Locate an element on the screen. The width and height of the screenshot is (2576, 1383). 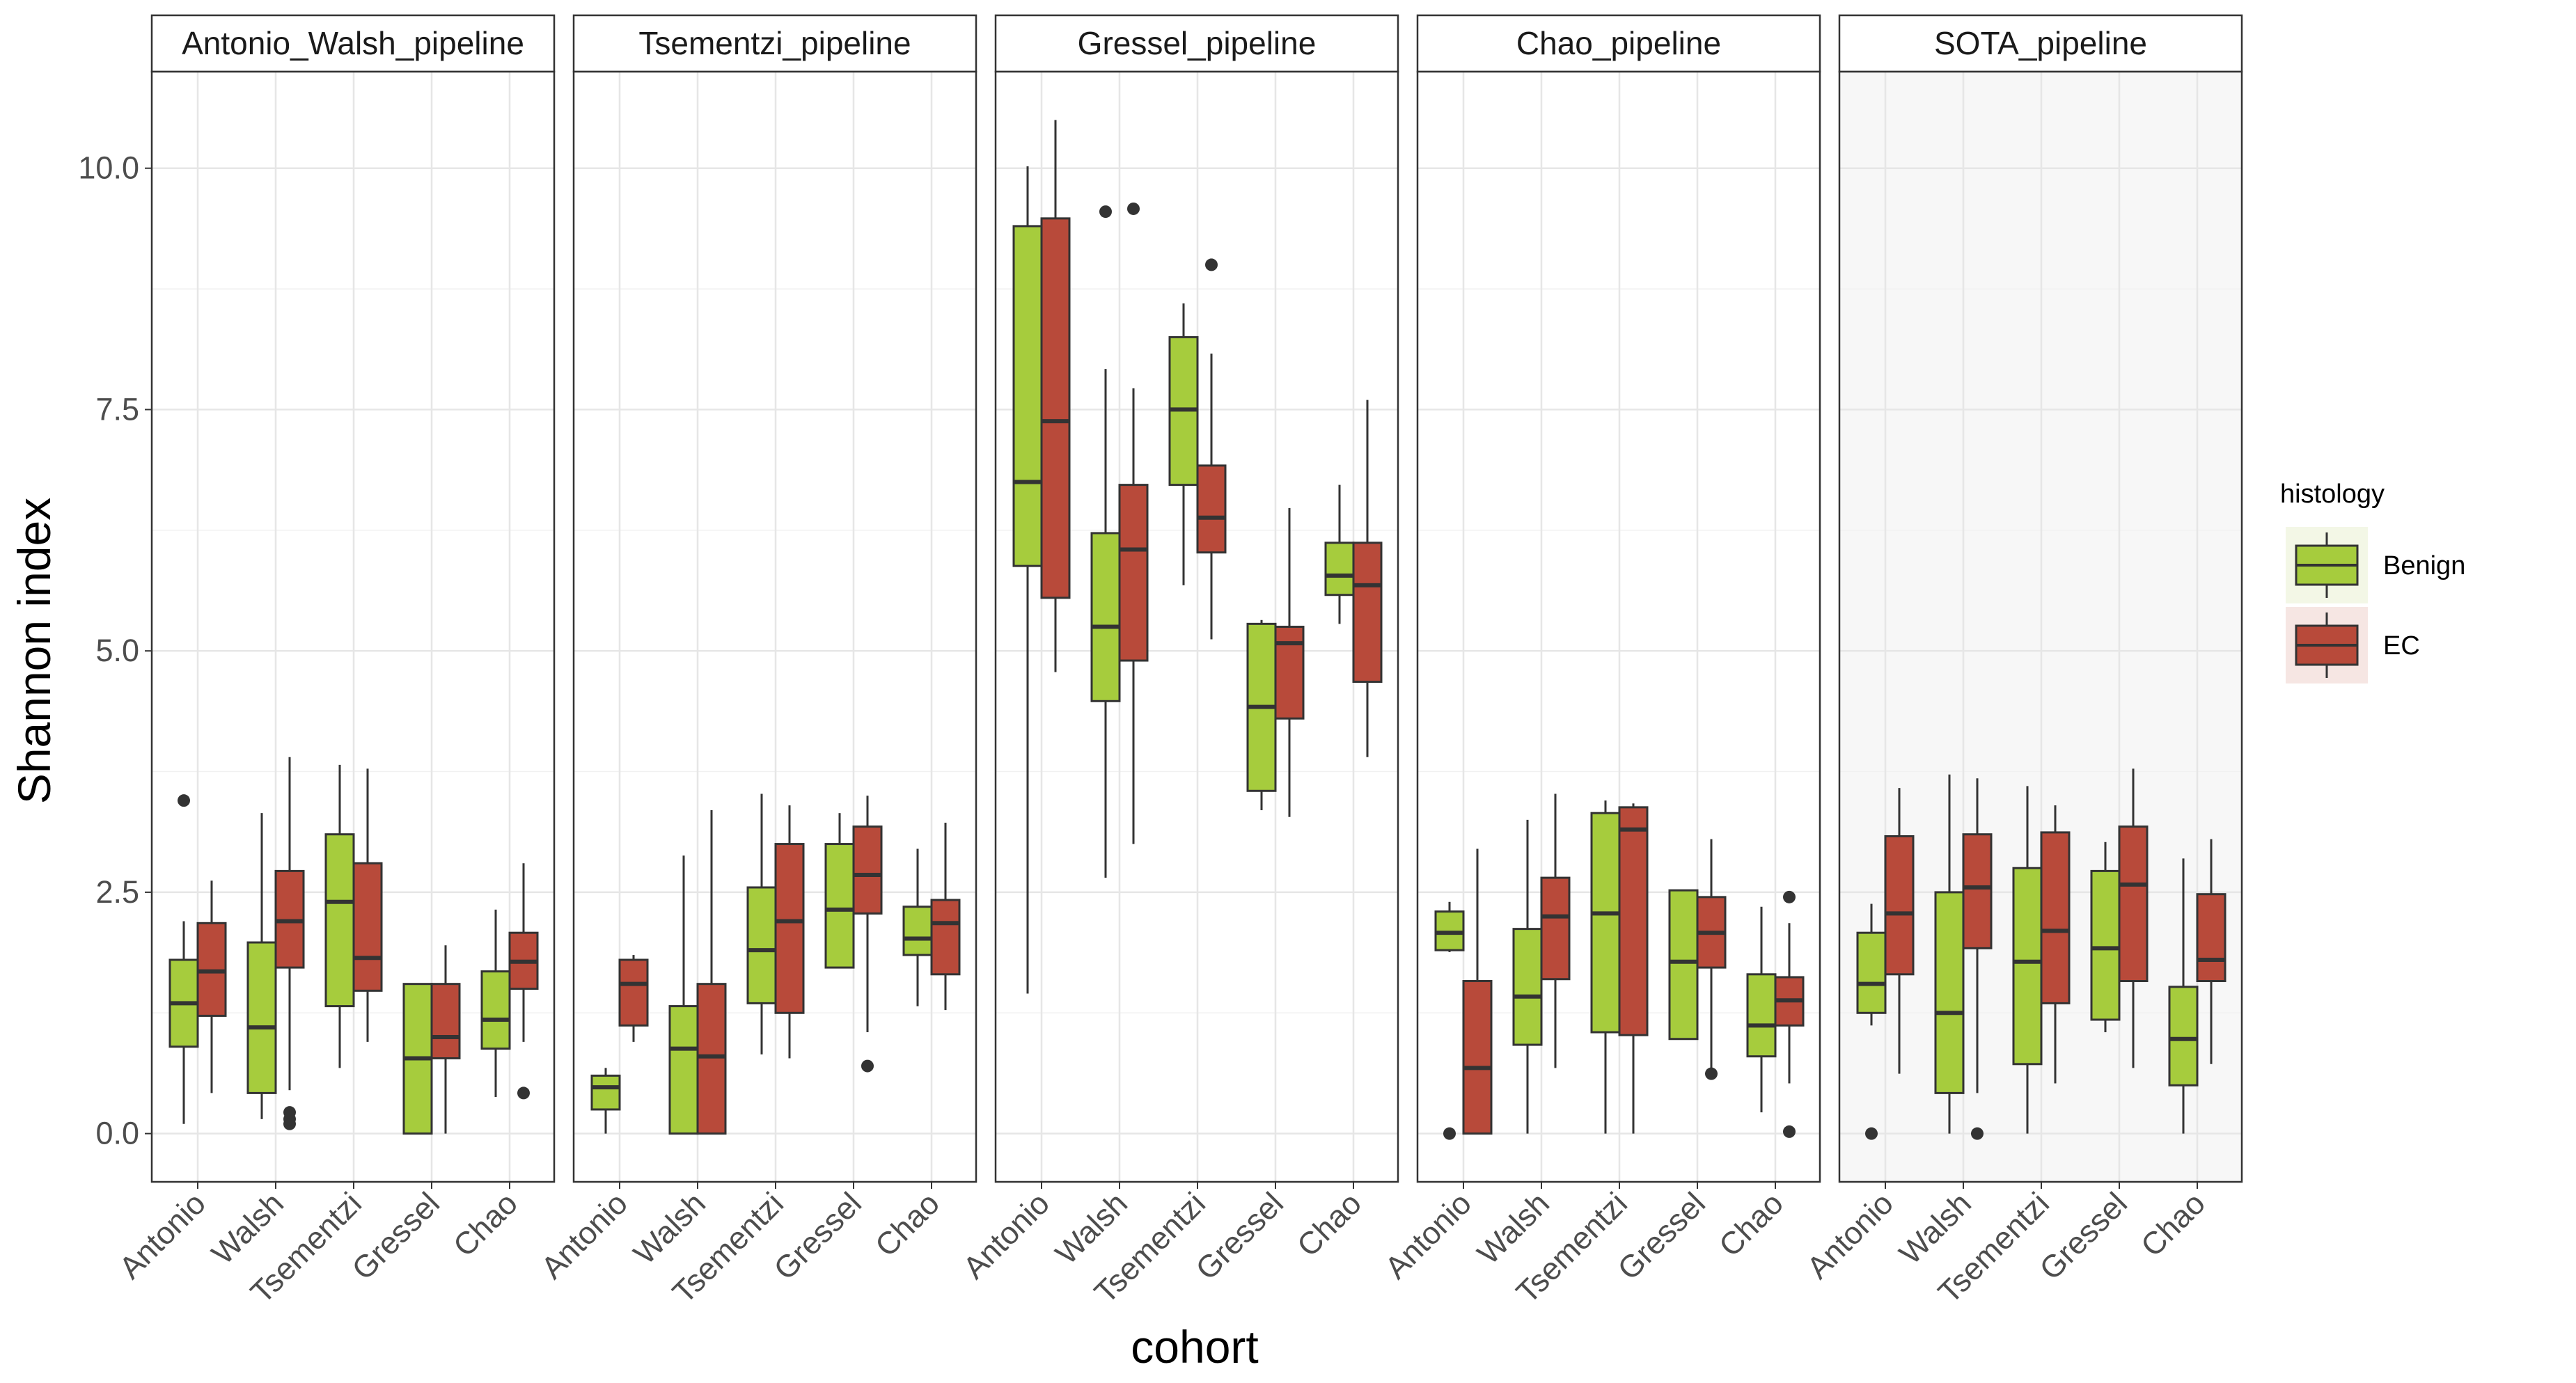
legend: histology Benign EC is located at coordinates (2372, 581).